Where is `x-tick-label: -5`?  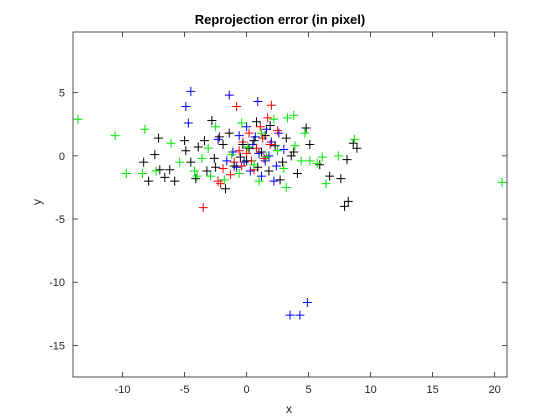
x-tick-label: -5 is located at coordinates (185, 390).